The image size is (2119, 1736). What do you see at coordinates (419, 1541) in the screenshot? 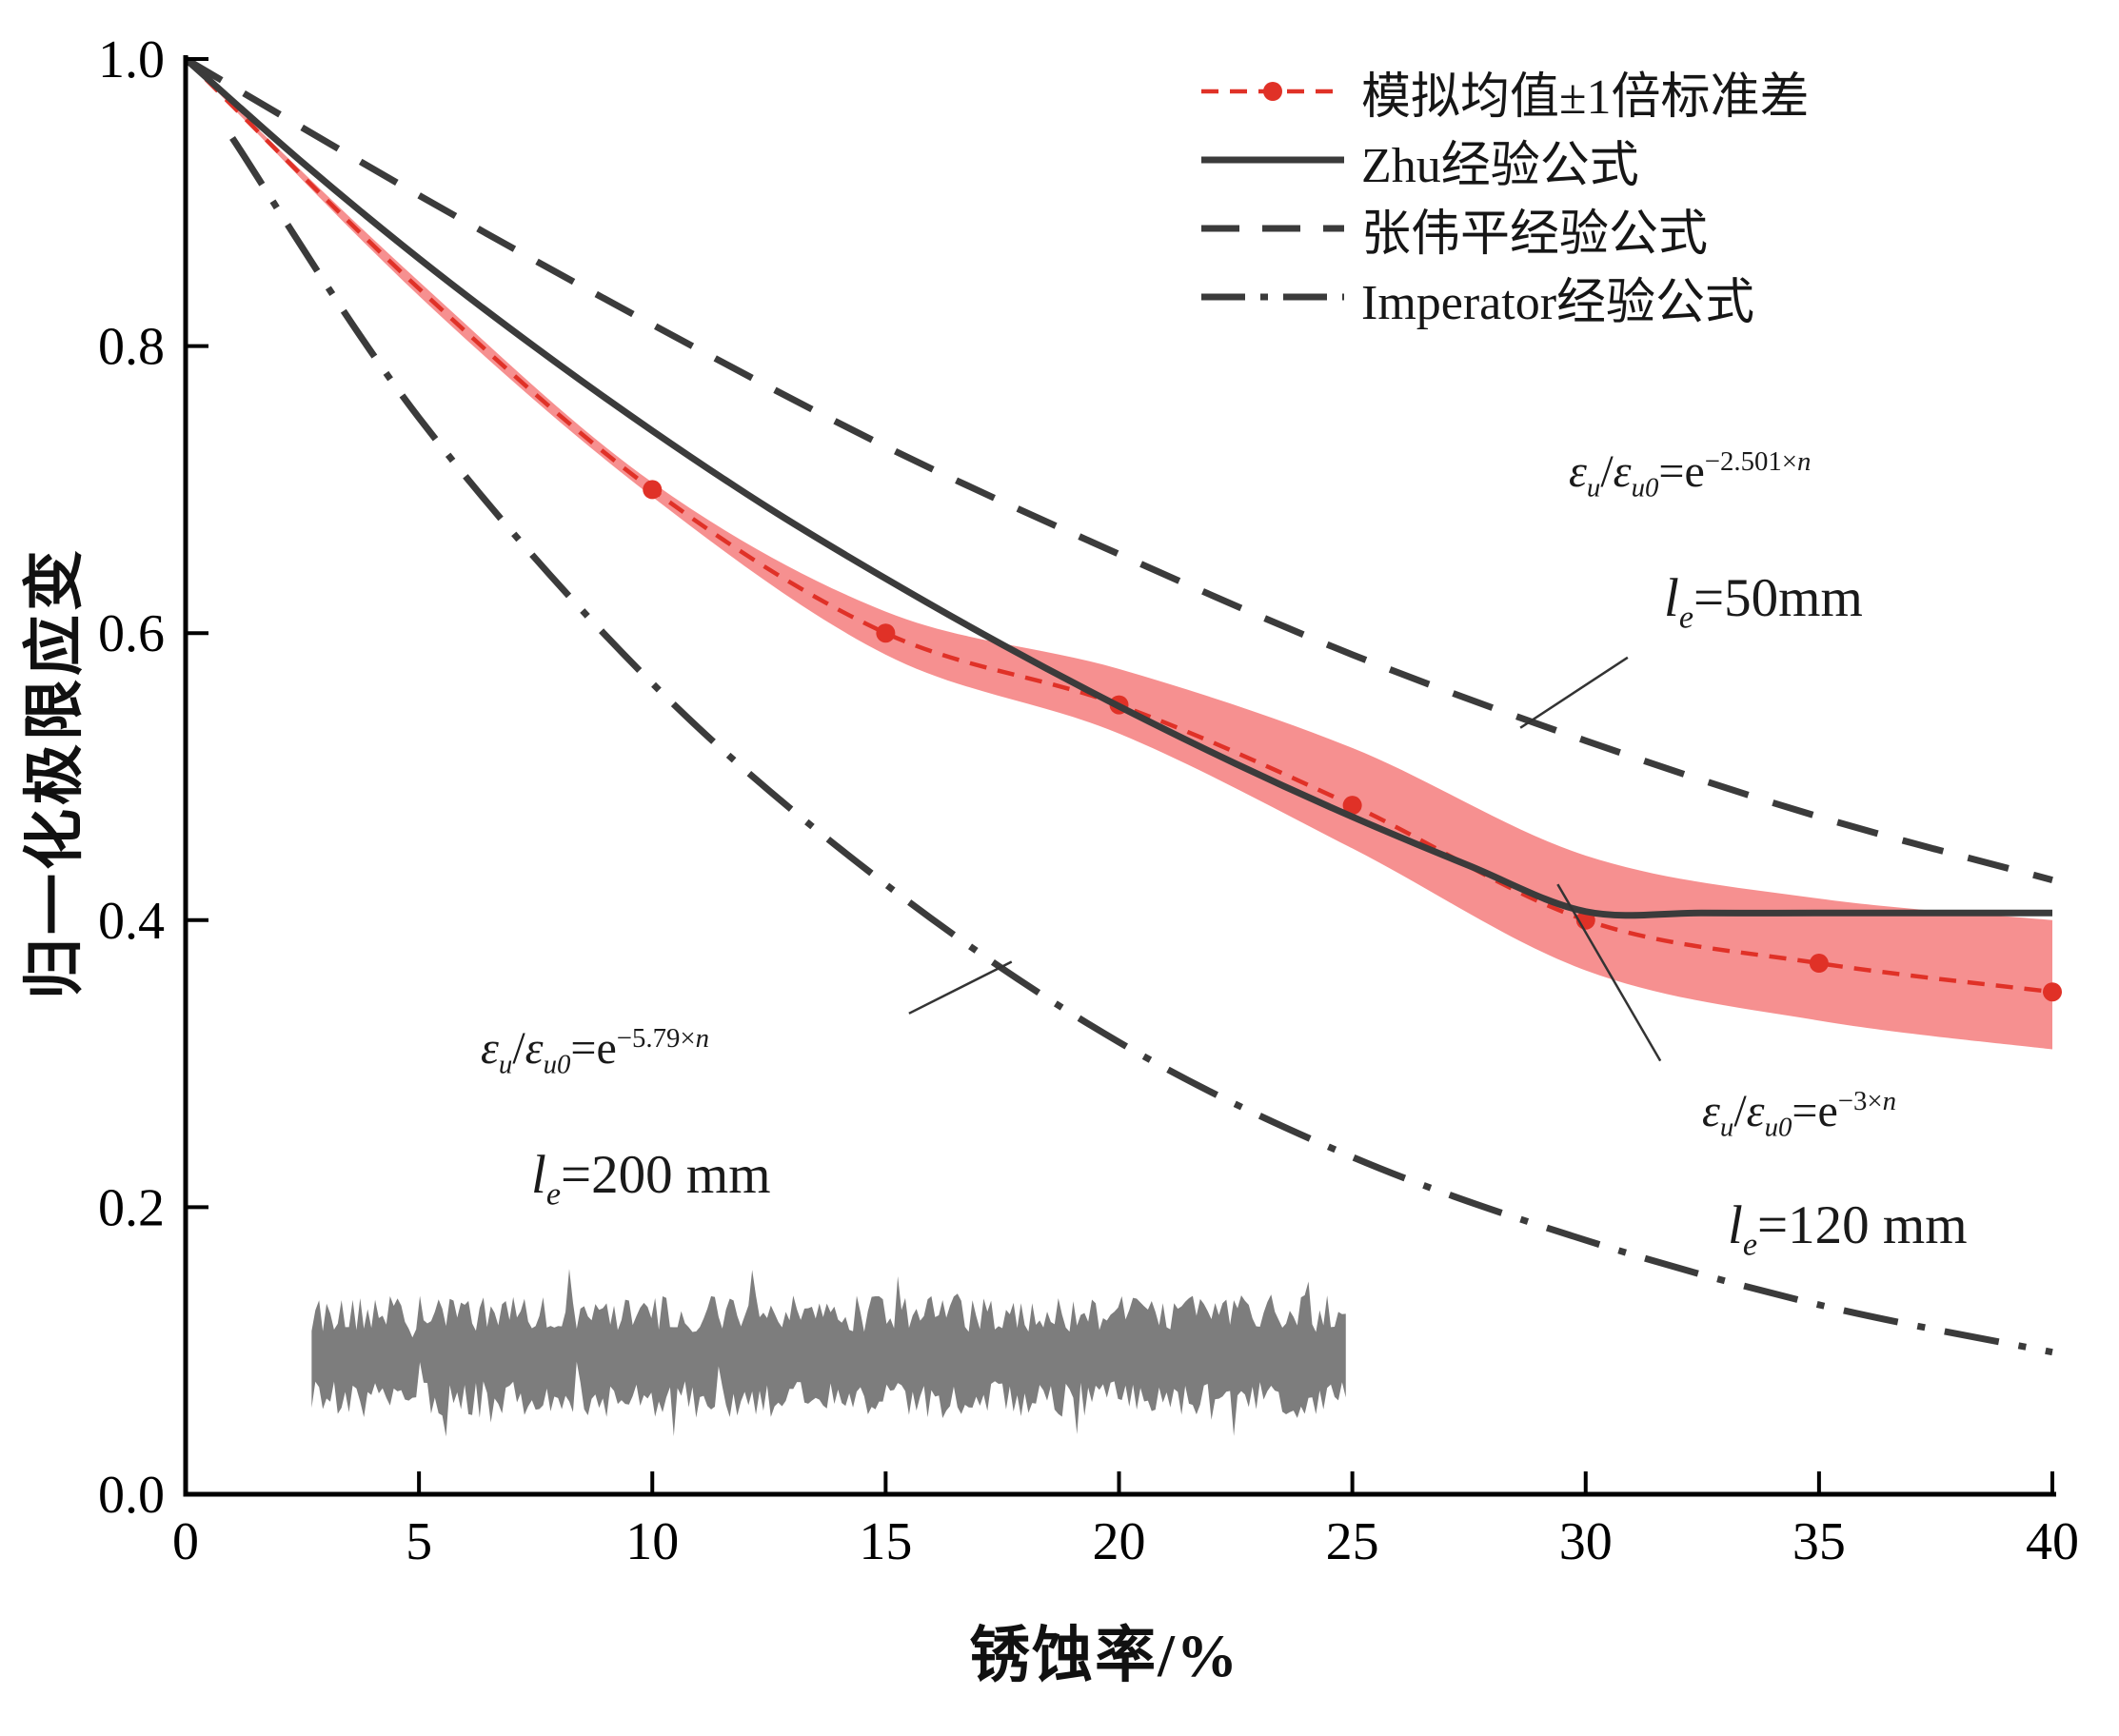
I see `x-tick-label: 5` at bounding box center [419, 1541].